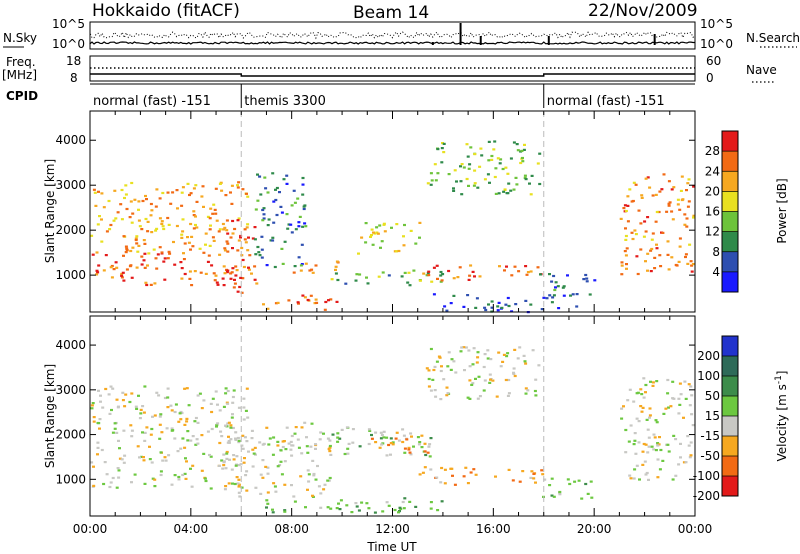  I want to click on nsearch-tick-bottom: 10^0, so click(716, 44).